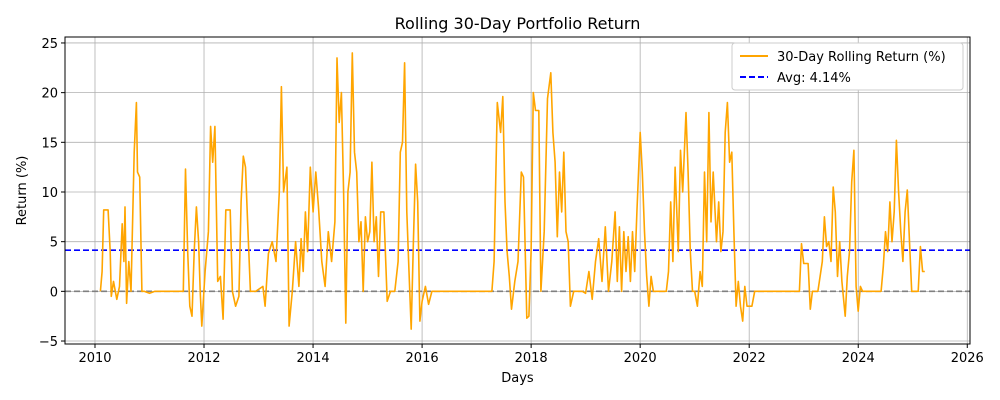 This screenshot has height=400, width=1000. I want to click on y-tick-label: 5, so click(54, 243).